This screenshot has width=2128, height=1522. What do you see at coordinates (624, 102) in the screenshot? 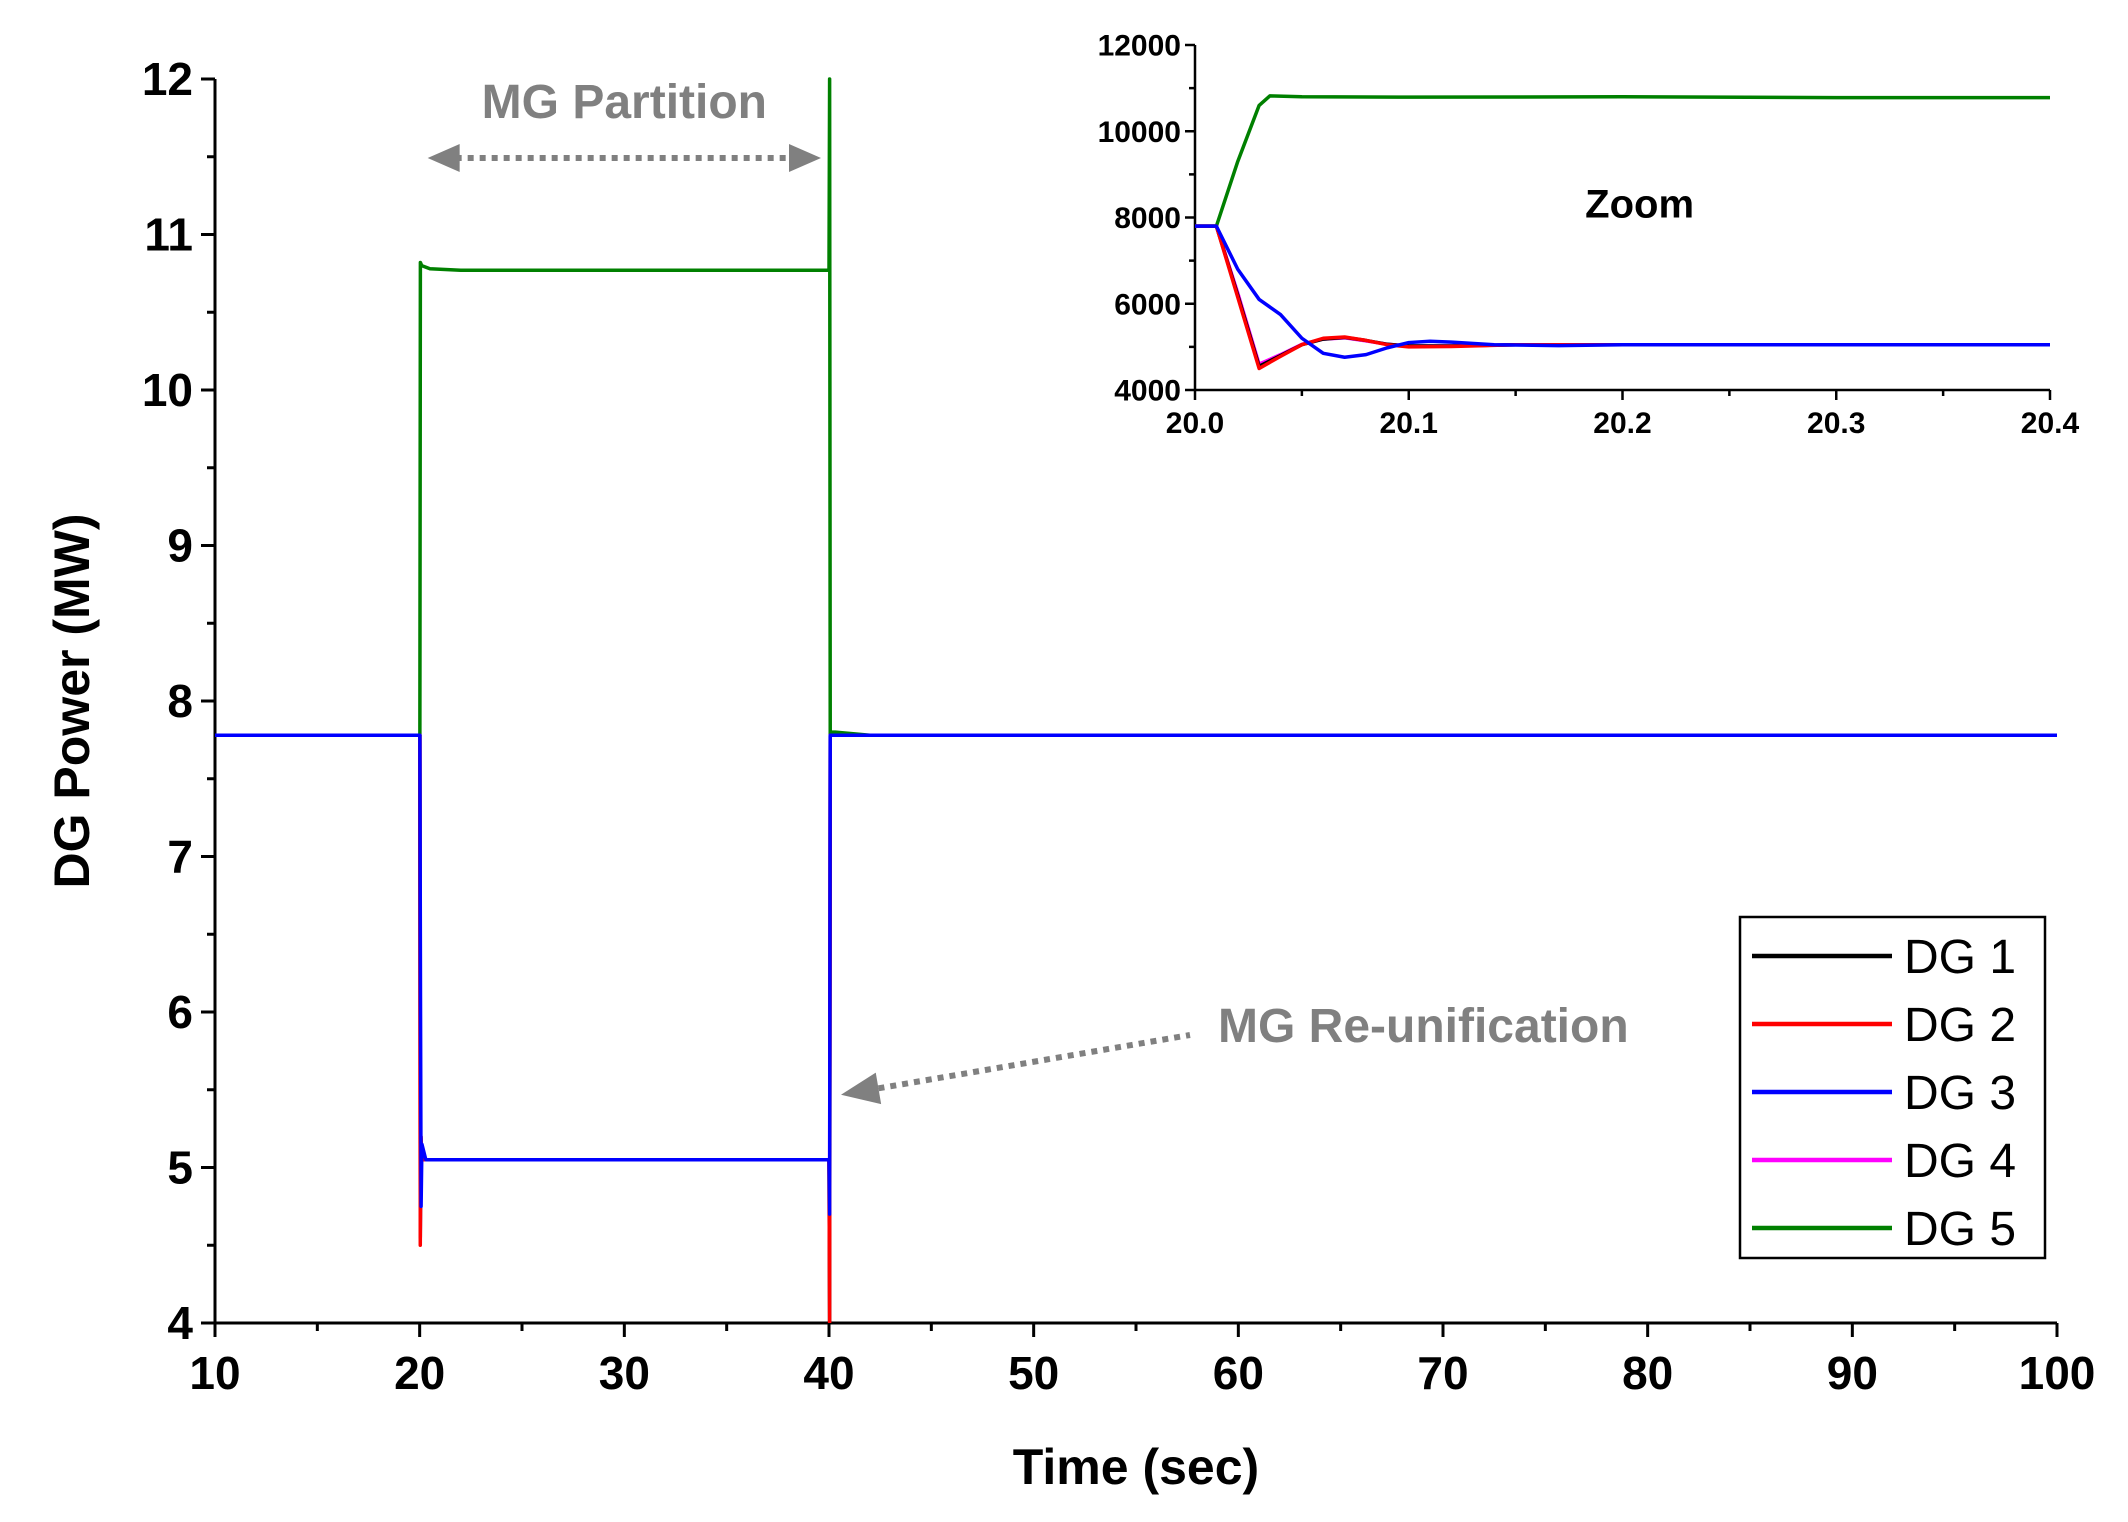
I see `partition-annotation: MG Partition` at bounding box center [624, 102].